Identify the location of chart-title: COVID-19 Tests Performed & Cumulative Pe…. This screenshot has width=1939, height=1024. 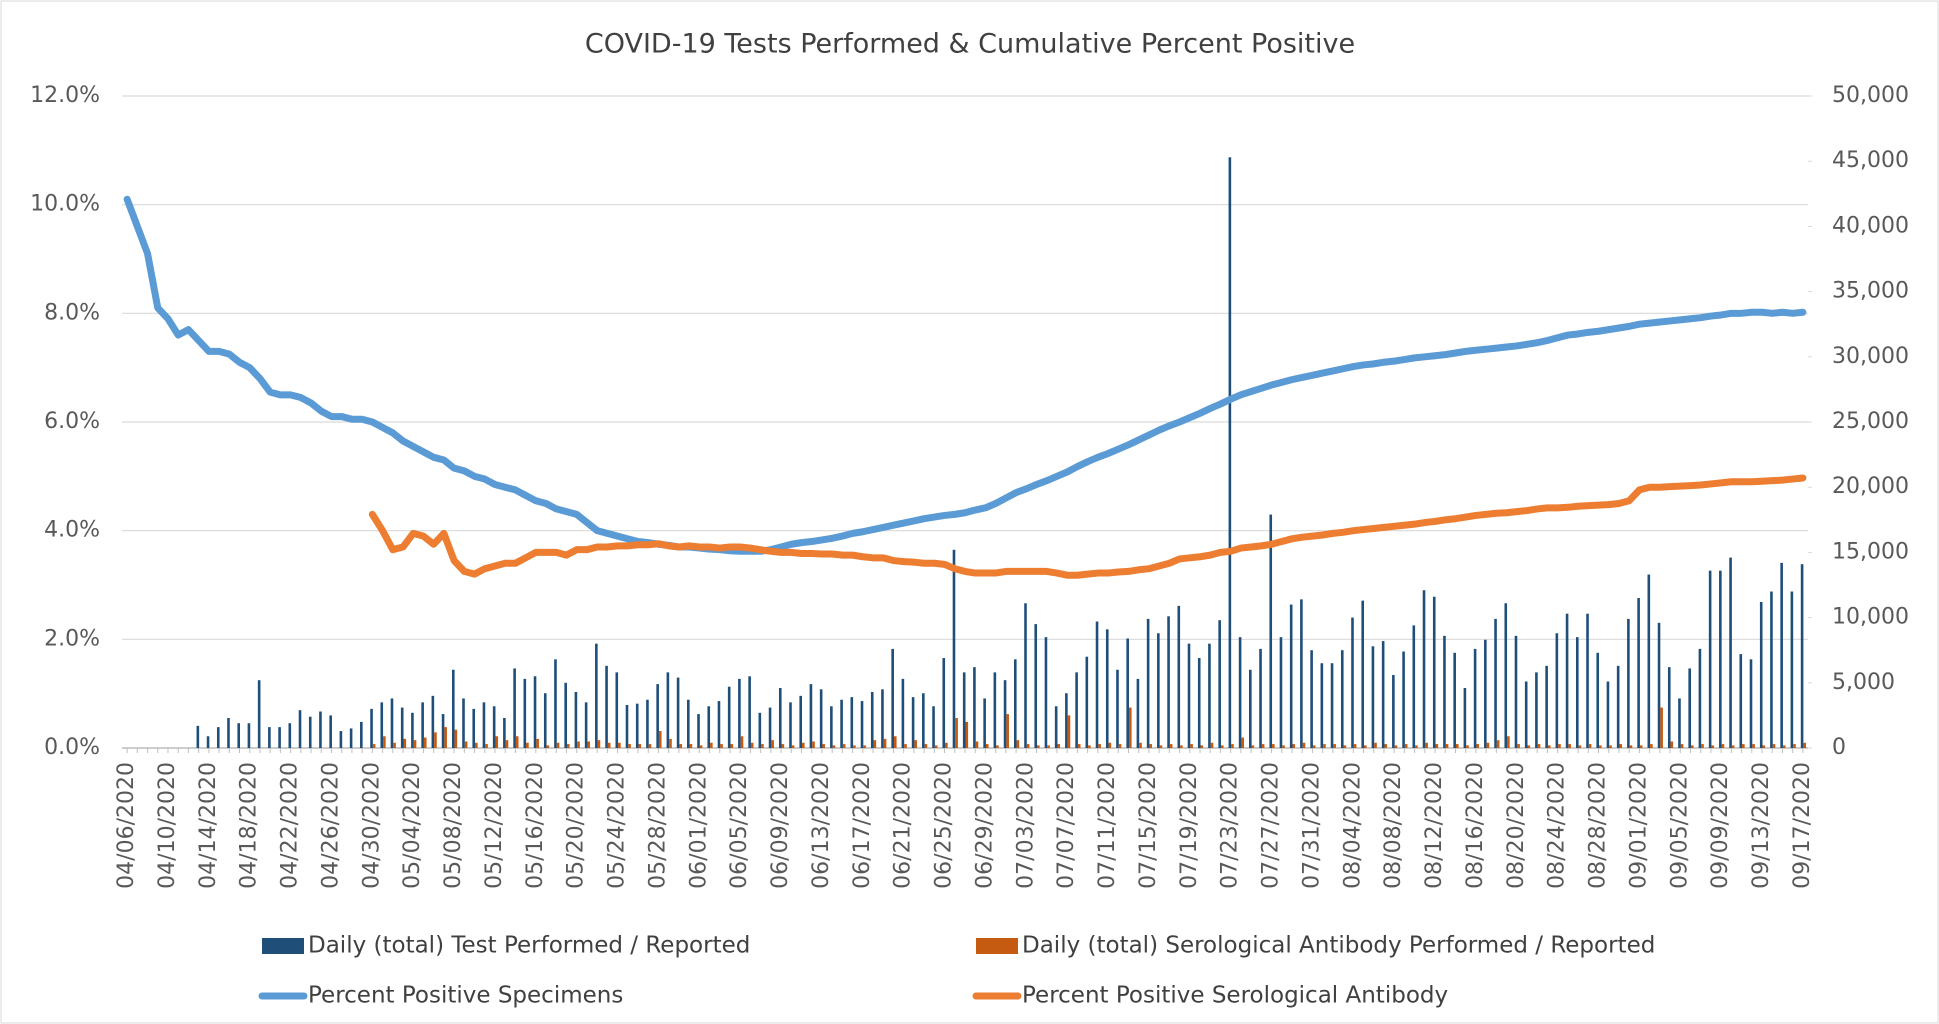
(970, 44).